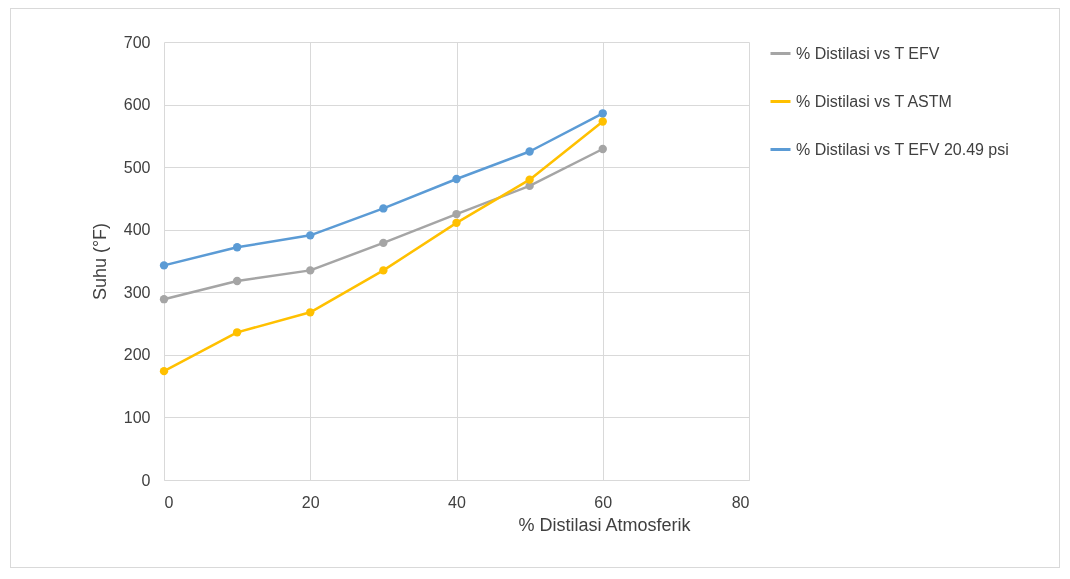 The width and height of the screenshot is (1070, 579). Describe the element at coordinates (874, 101) in the screenshot. I see `legend-label: % Distilasi vs T ASTM` at that location.